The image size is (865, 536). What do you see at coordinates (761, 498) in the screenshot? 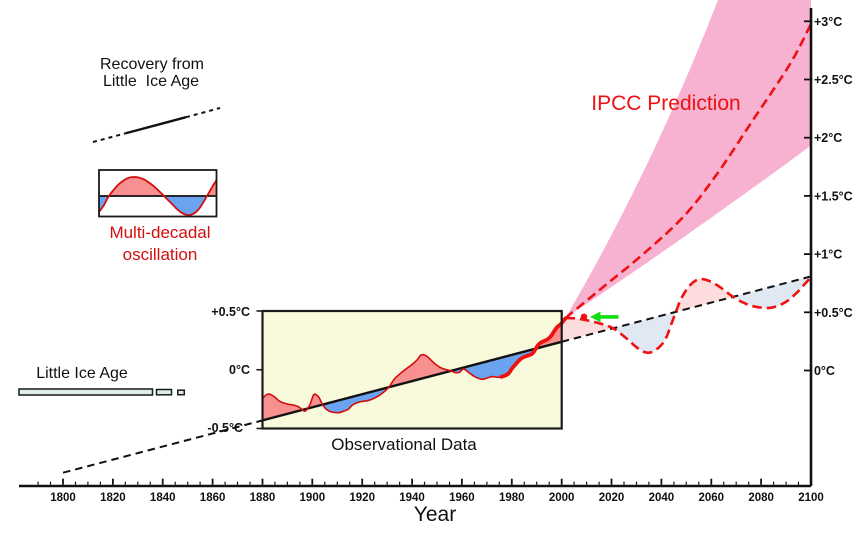
I see `svg-text: 2080` at bounding box center [761, 498].